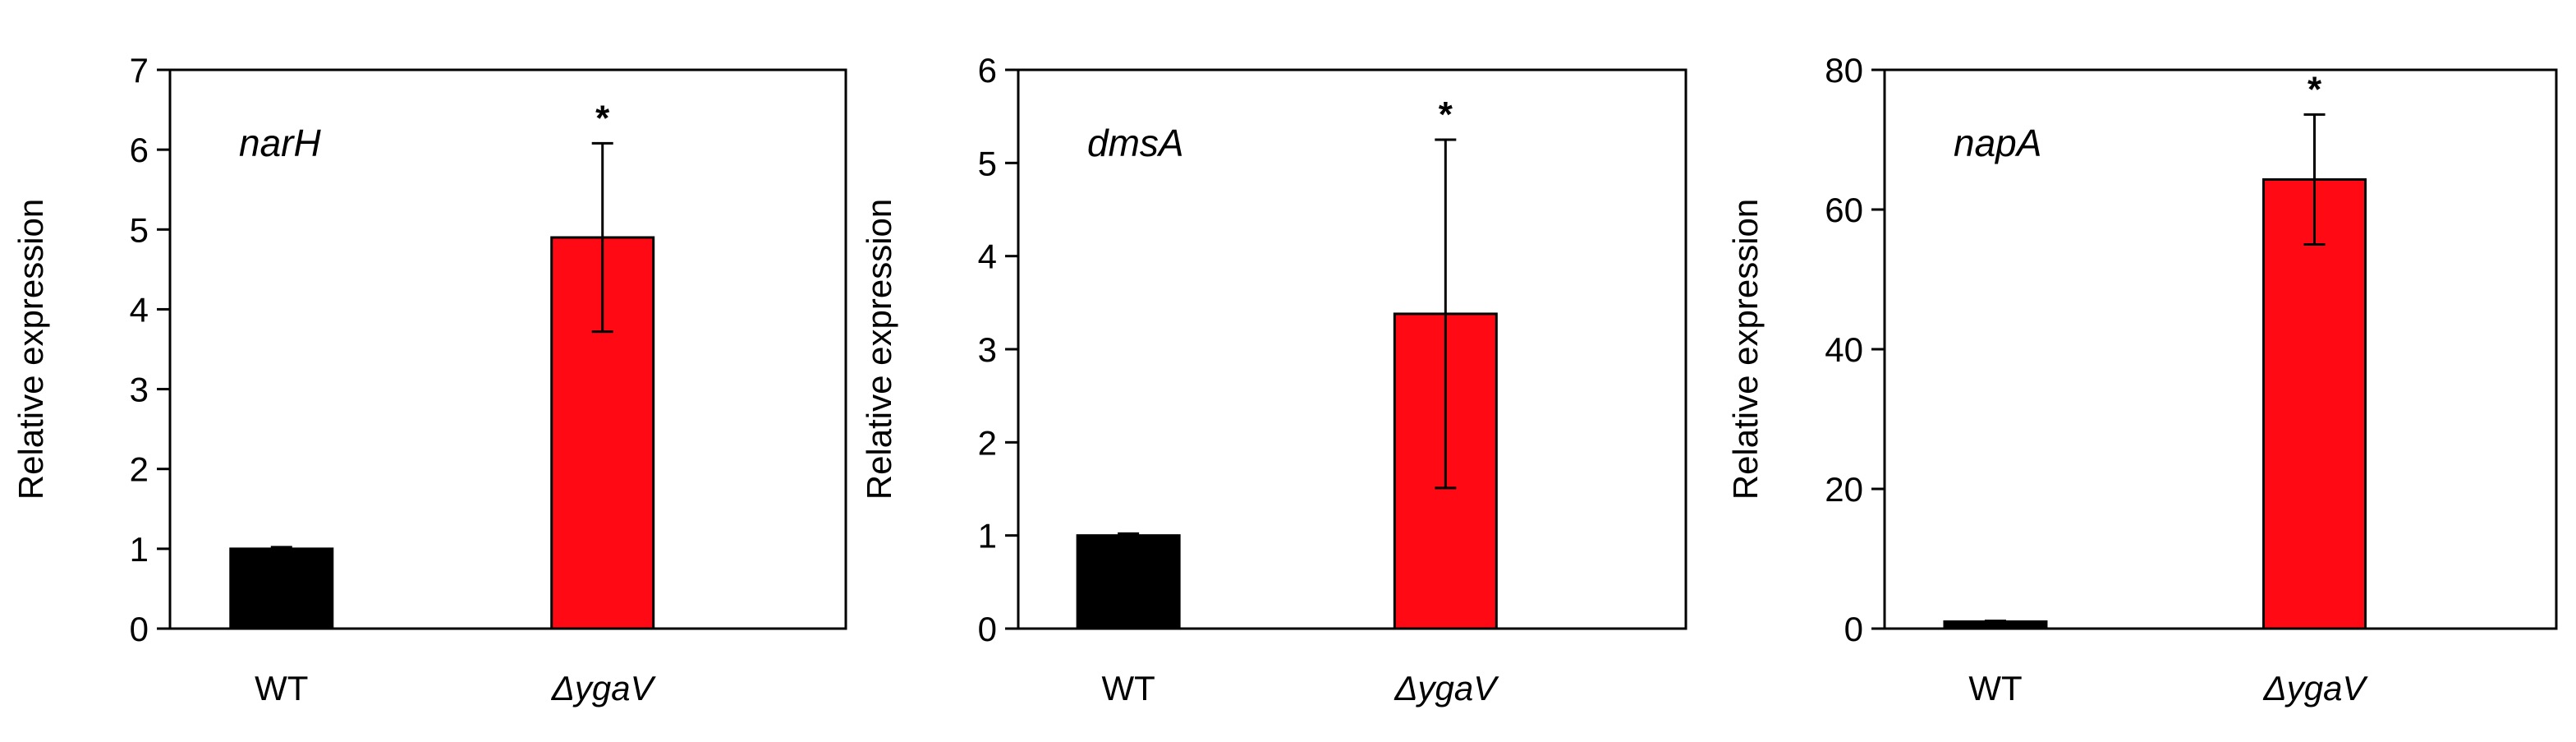 The width and height of the screenshot is (2576, 742). What do you see at coordinates (1844, 350) in the screenshot?
I see `y-tick-label: 40` at bounding box center [1844, 350].